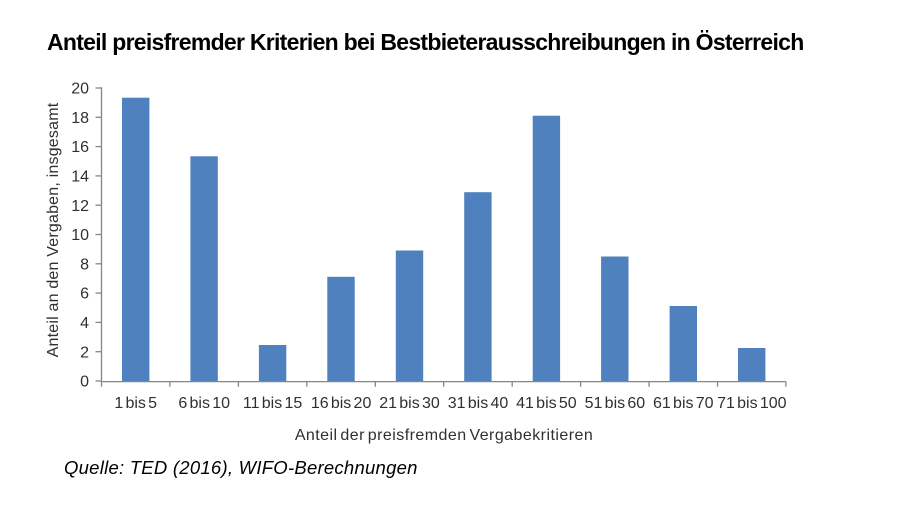  Describe the element at coordinates (80, 177) in the screenshot. I see `svg-text: 14` at that location.